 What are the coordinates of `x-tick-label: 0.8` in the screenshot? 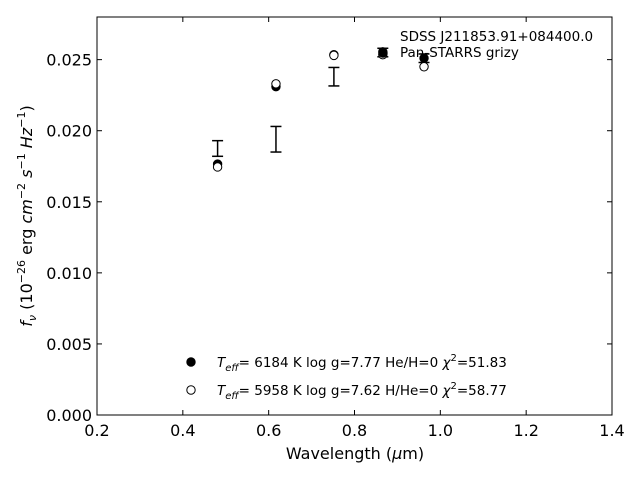 It's located at (354, 430).